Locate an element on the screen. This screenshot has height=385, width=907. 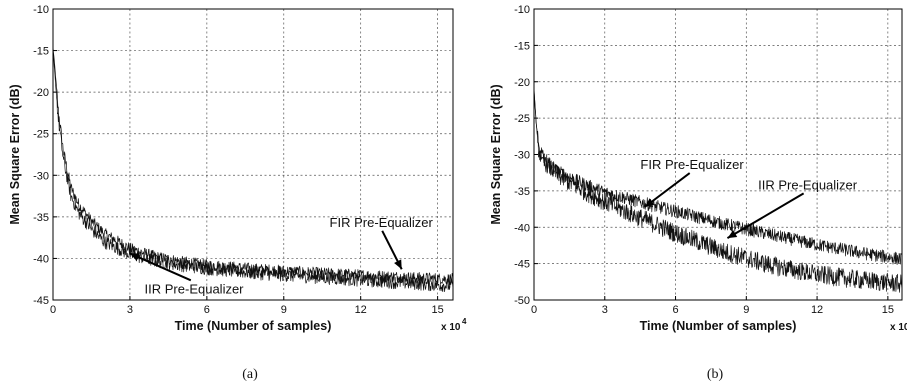
x-multiplier-exponent: 4 is located at coordinates (464, 321).